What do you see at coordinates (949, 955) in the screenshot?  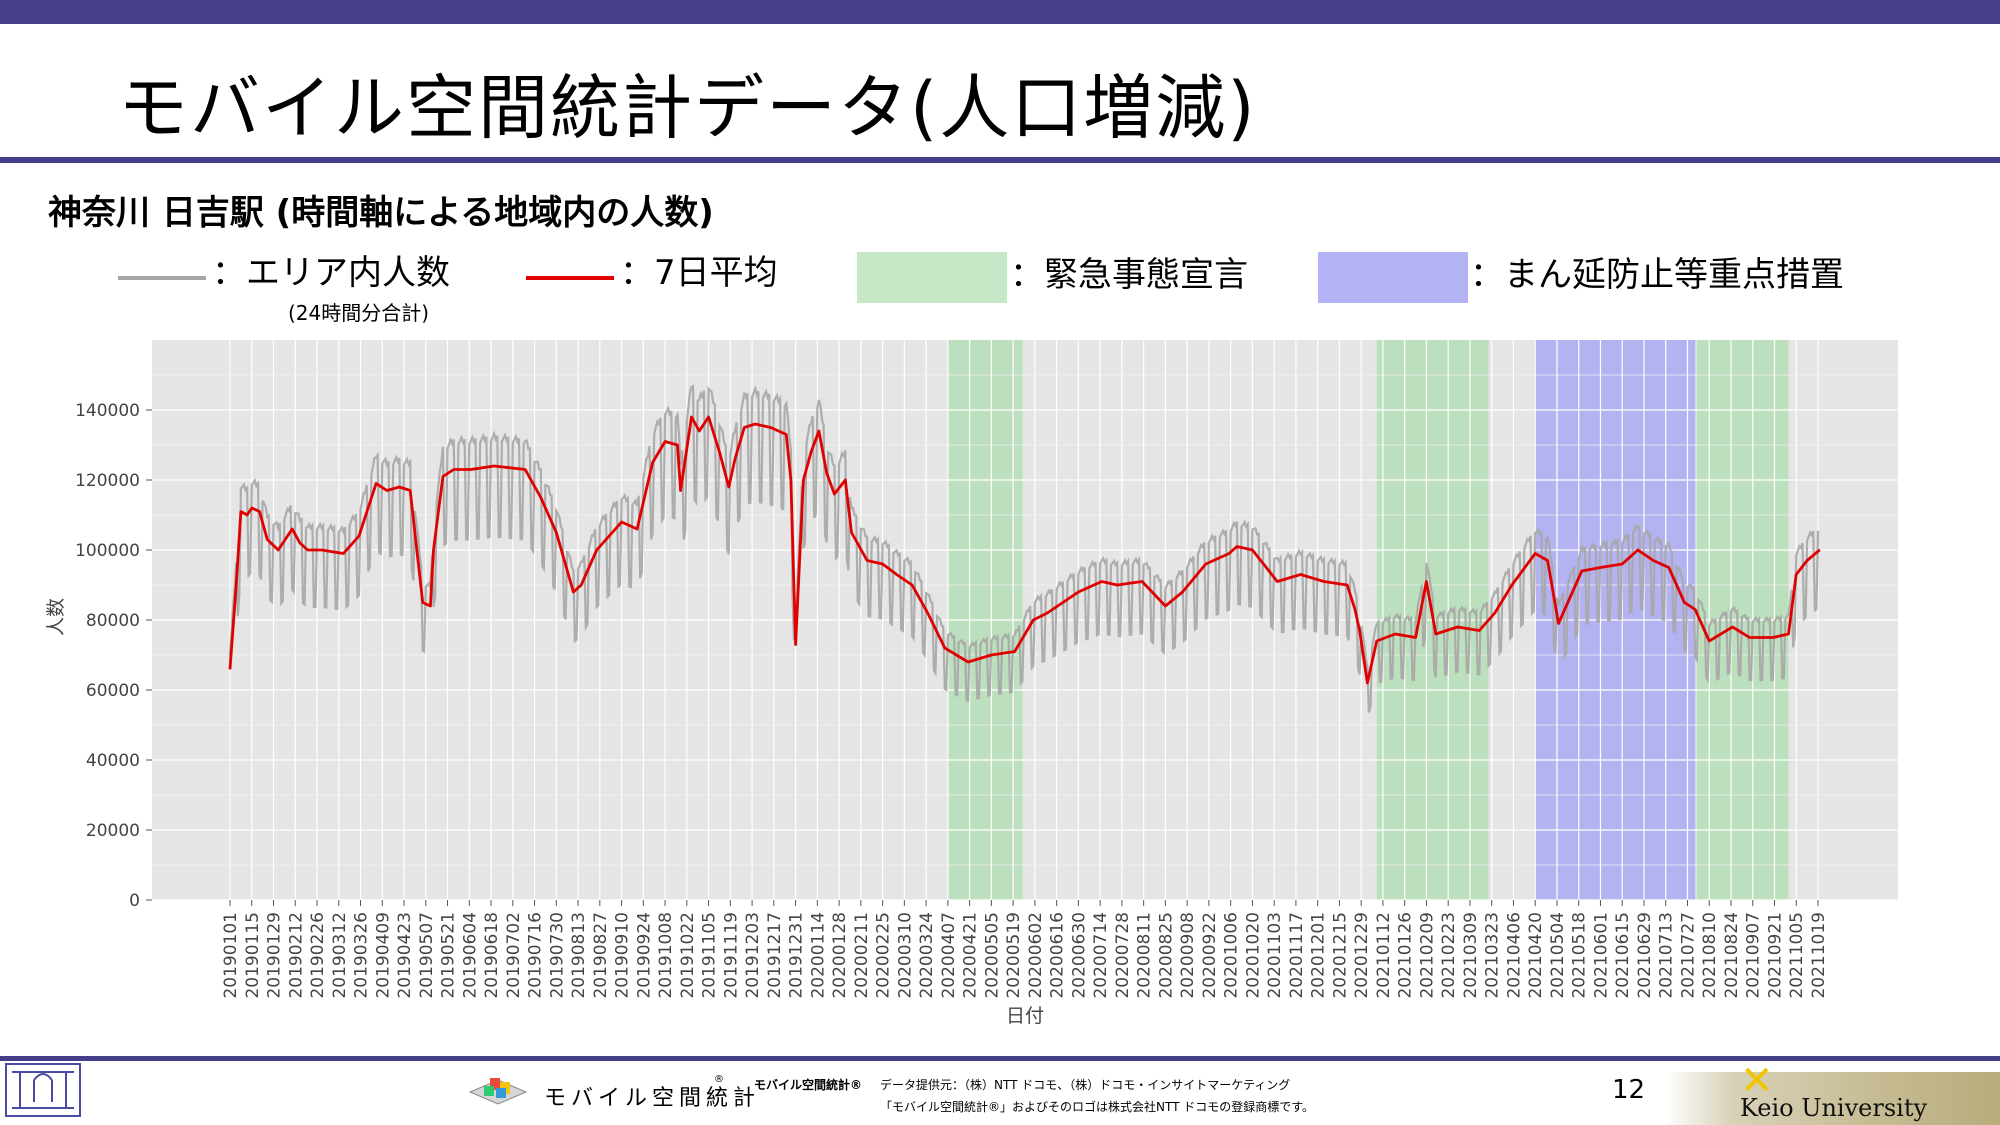 I see `x-tick-label: 20200407` at bounding box center [949, 955].